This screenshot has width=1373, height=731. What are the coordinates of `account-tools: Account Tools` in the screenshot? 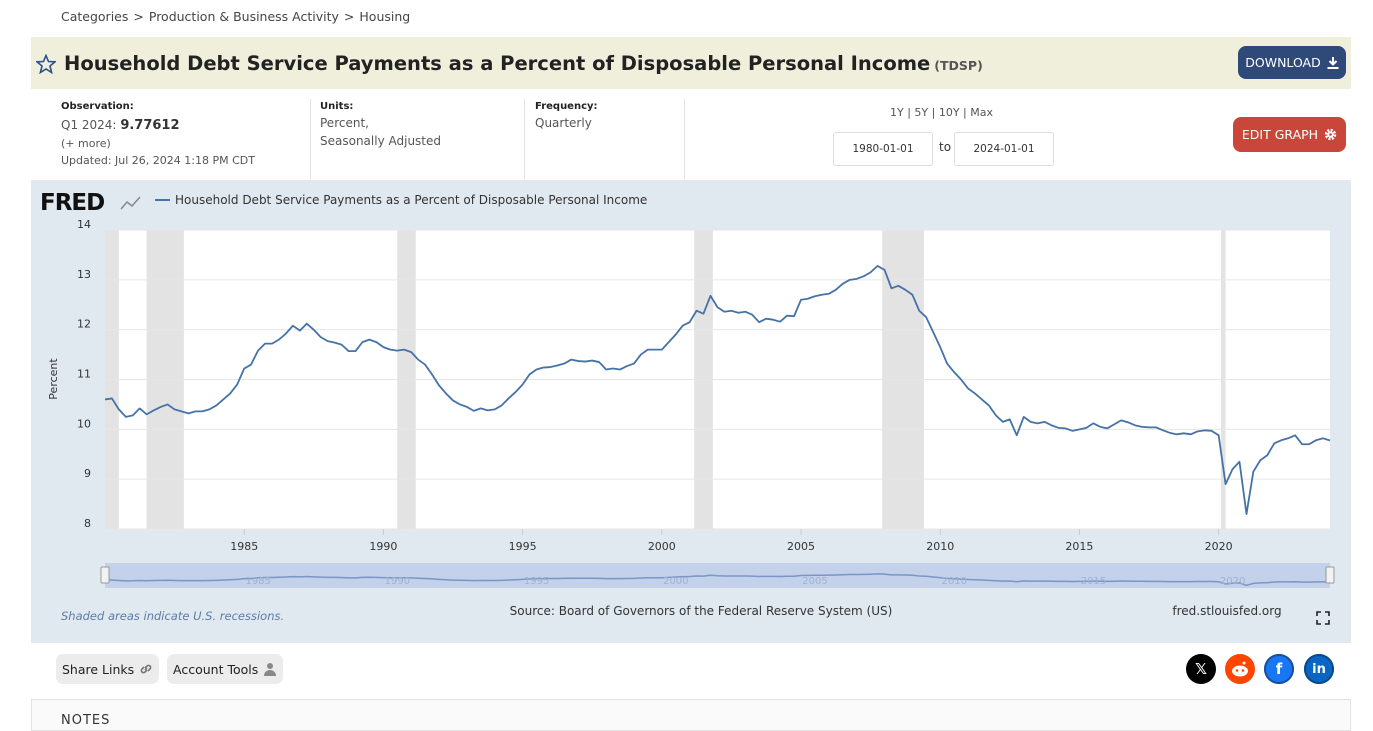 It's located at (225, 669).